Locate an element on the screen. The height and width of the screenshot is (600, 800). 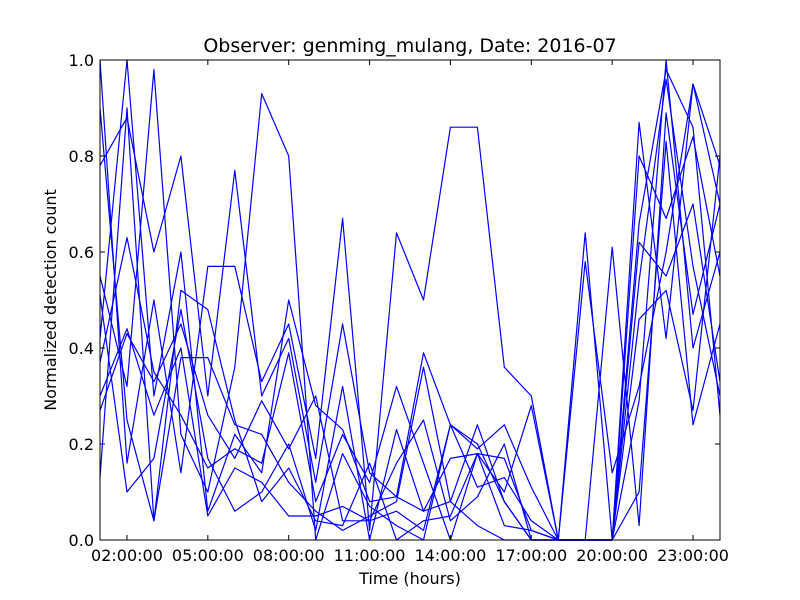
y-tick-label-5: 0.8 is located at coordinates (81, 156).